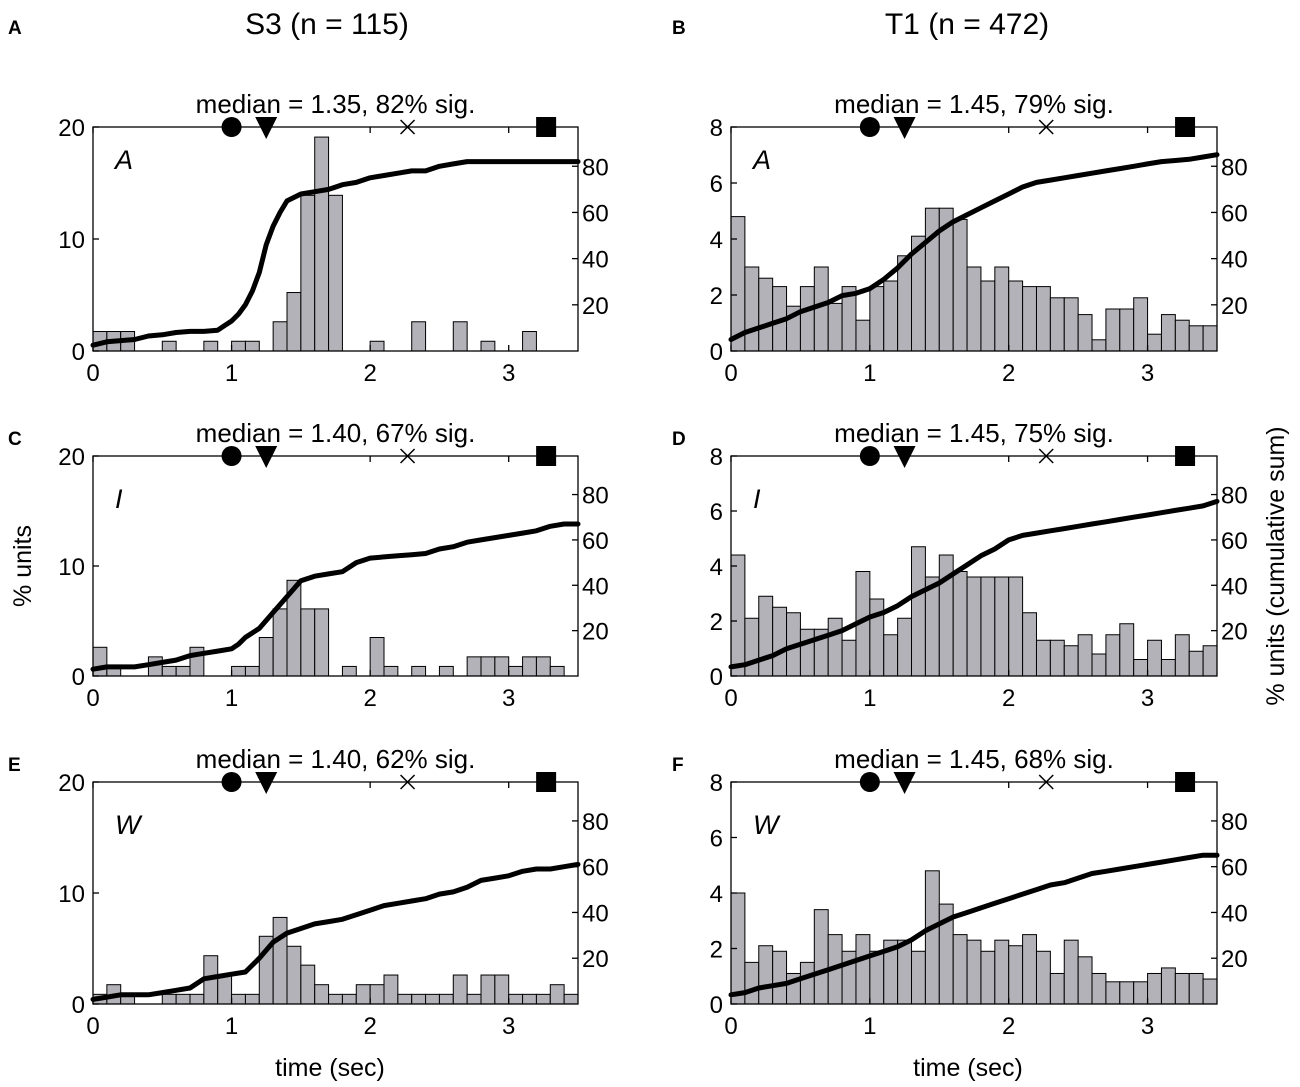  I want to click on condition-label: W, so click(767, 825).